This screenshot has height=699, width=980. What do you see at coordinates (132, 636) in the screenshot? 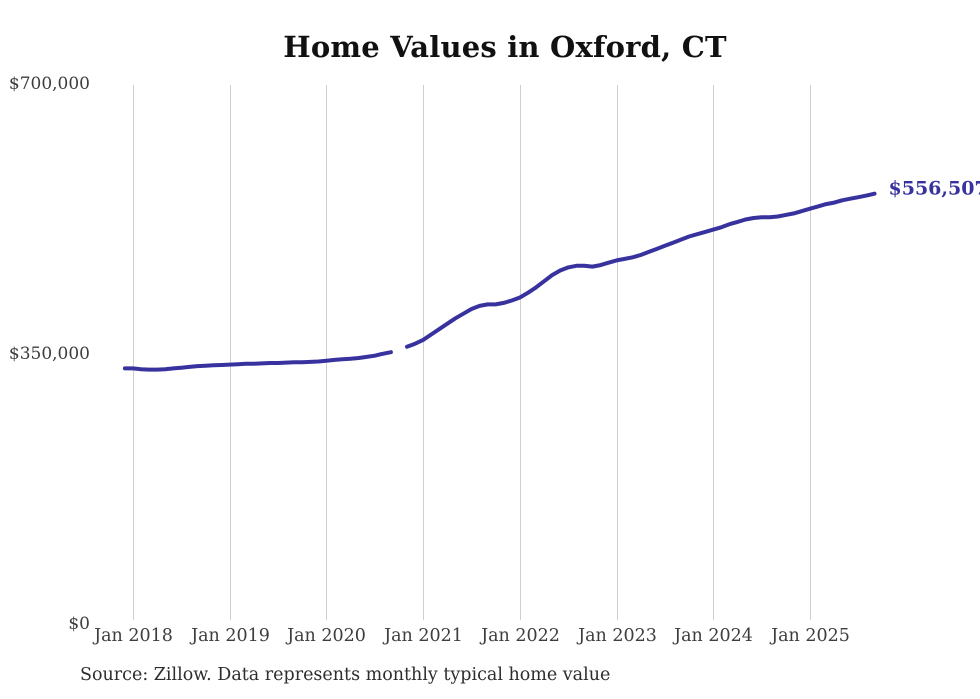
I see `x-tick-label: Jan 2018` at bounding box center [132, 636].